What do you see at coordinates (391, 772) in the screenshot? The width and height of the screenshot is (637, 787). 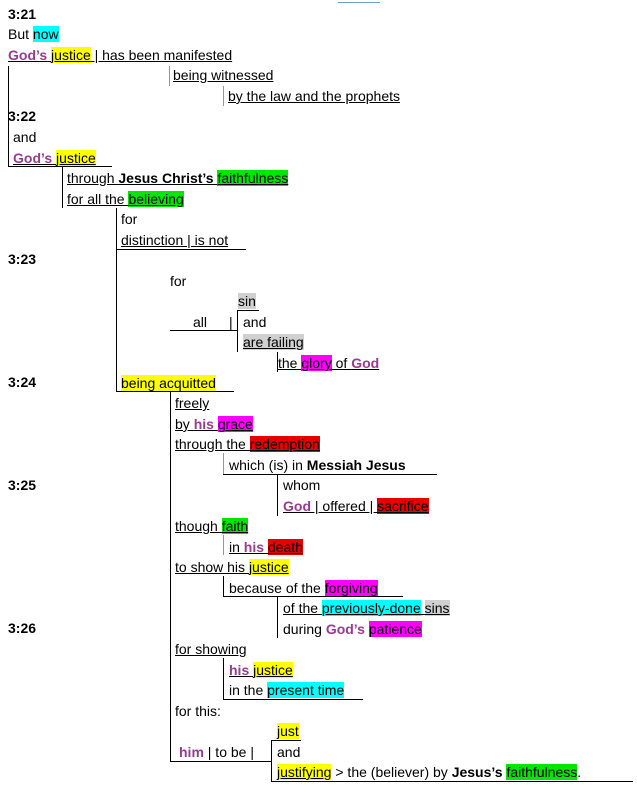 I see `the-believer-phrase: > the (believer) by` at bounding box center [391, 772].